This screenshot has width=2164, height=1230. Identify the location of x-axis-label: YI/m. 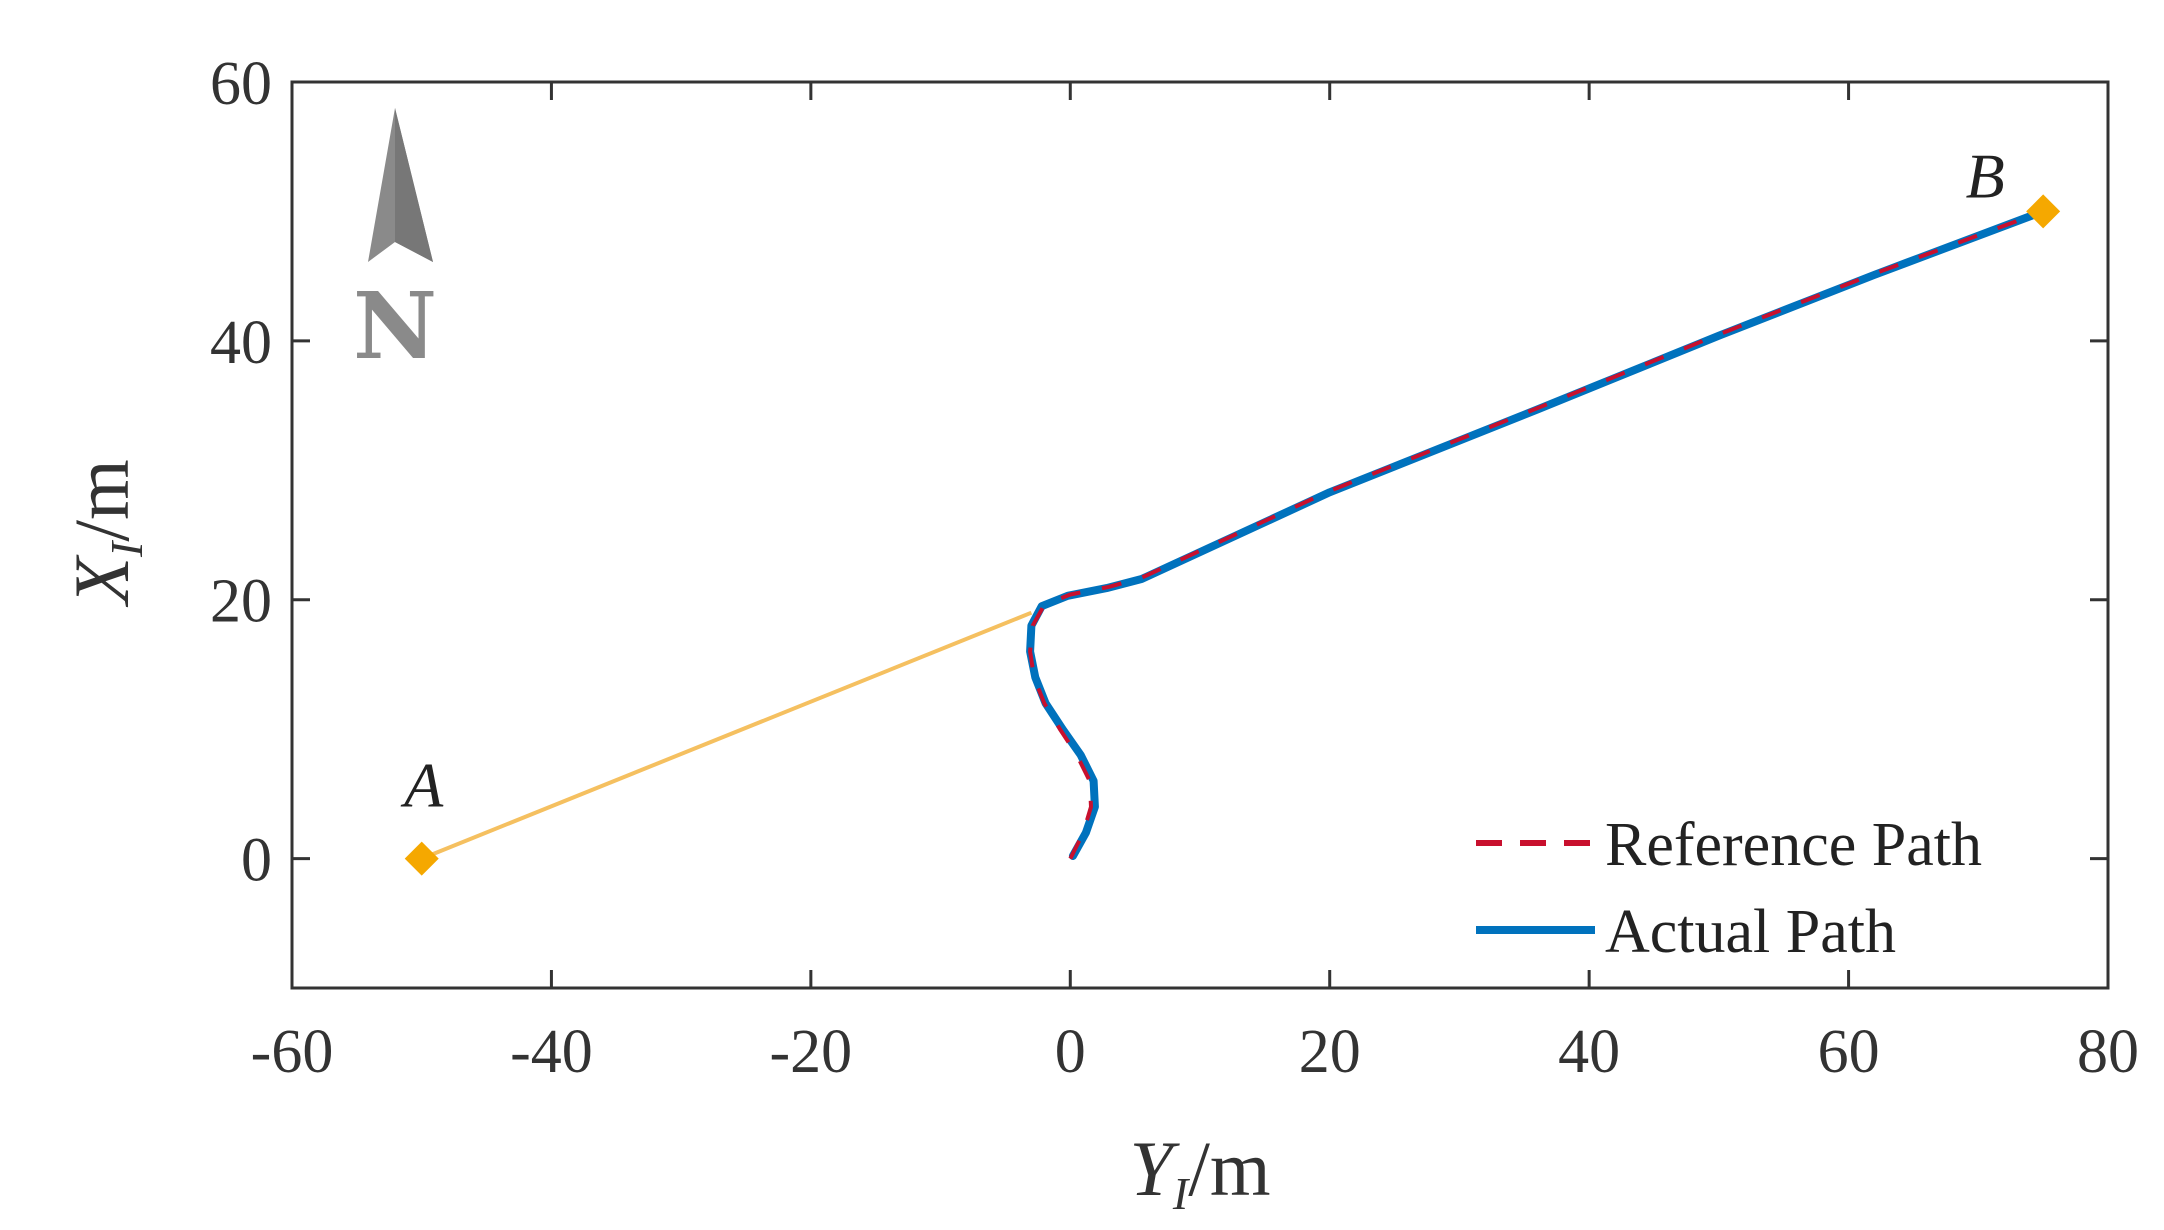
(1199, 1172).